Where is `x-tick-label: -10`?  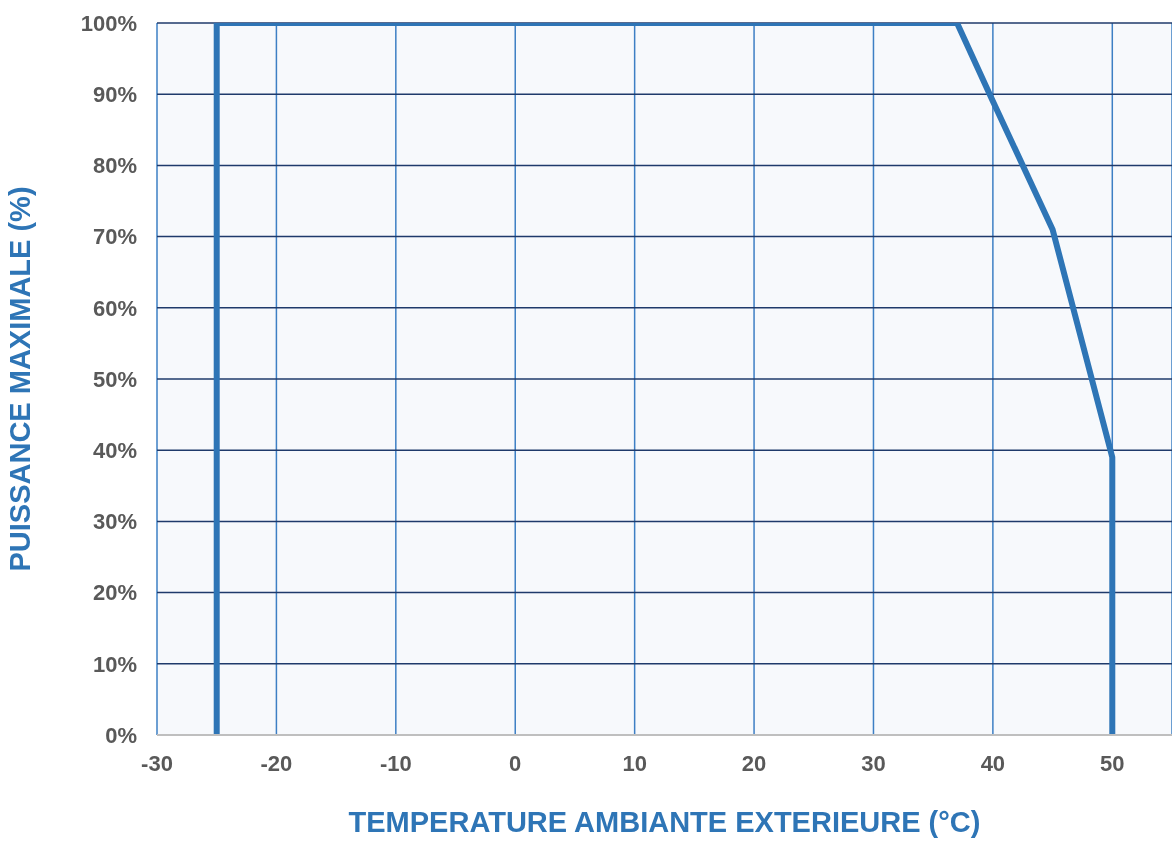
x-tick-label: -10 is located at coordinates (395, 763).